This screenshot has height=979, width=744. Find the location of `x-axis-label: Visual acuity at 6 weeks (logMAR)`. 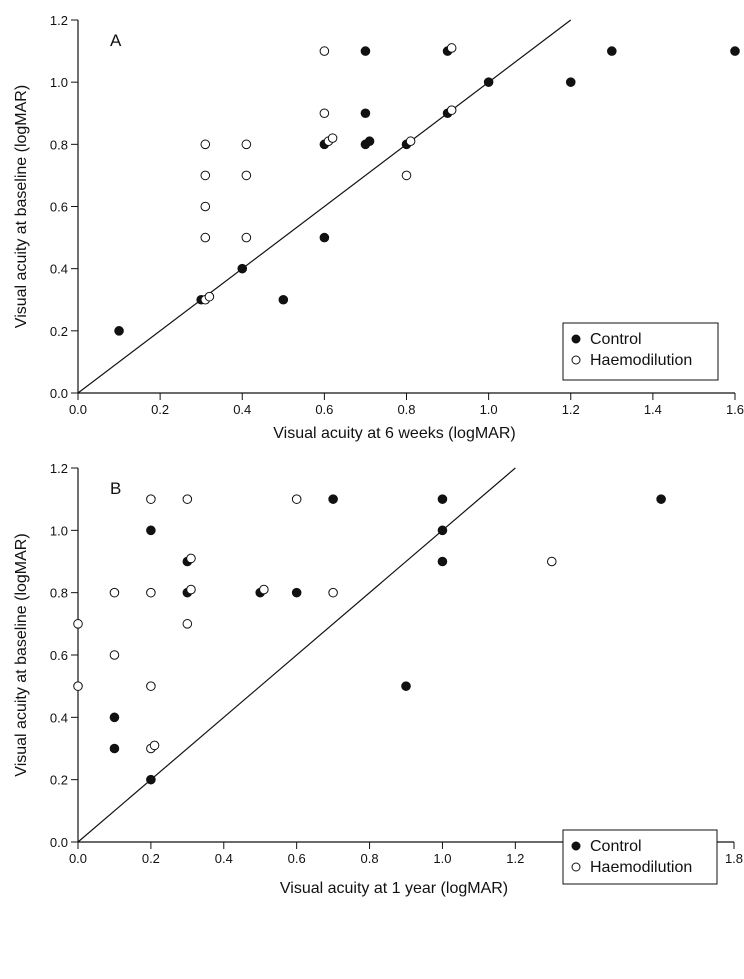

x-axis-label: Visual acuity at 6 weeks (logMAR) is located at coordinates (394, 433).